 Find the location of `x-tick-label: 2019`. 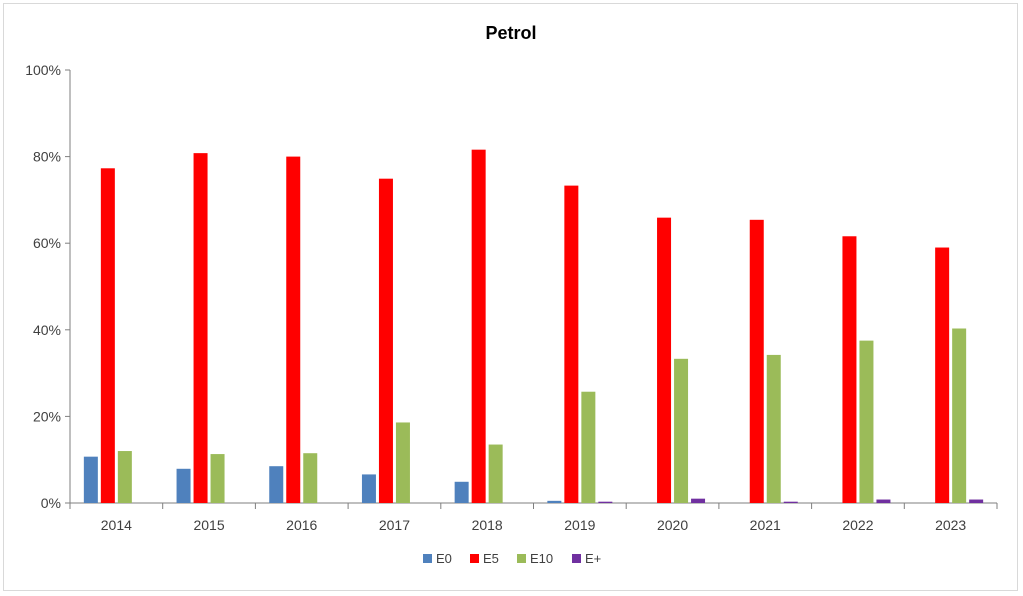

x-tick-label: 2019 is located at coordinates (579, 525).